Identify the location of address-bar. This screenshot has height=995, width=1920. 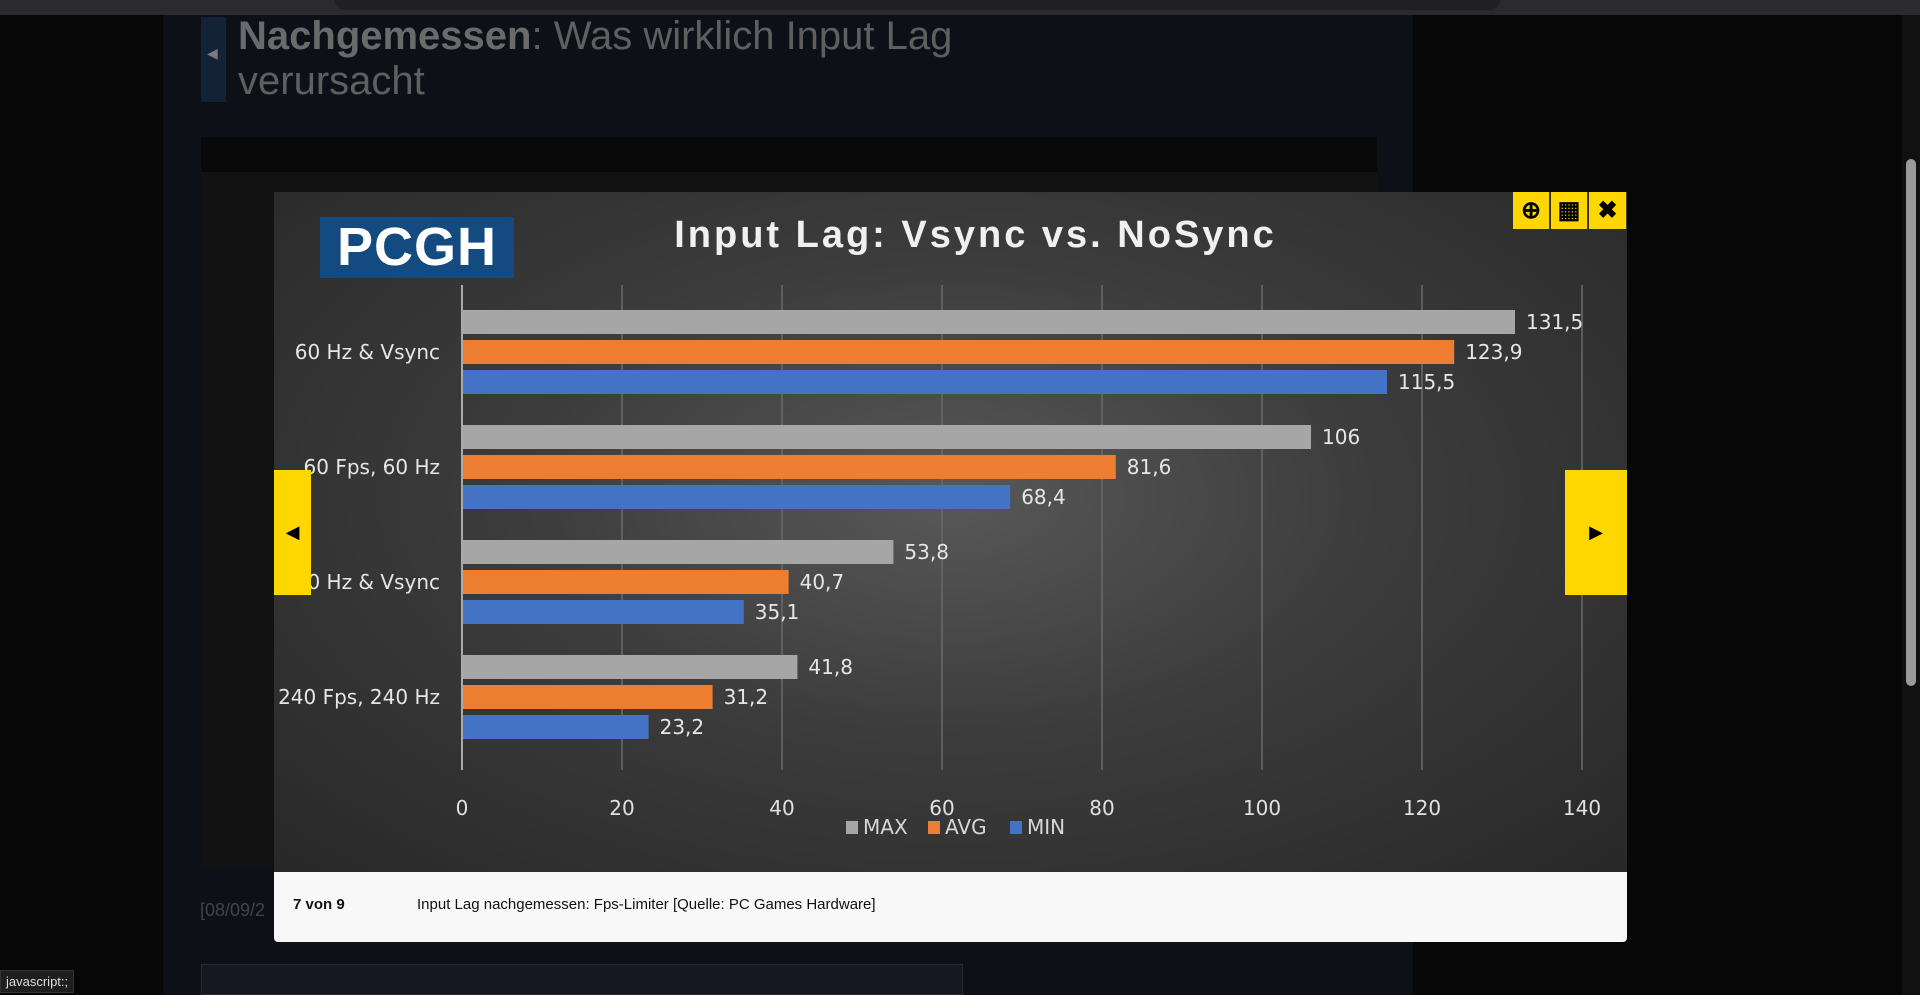
(917, 5).